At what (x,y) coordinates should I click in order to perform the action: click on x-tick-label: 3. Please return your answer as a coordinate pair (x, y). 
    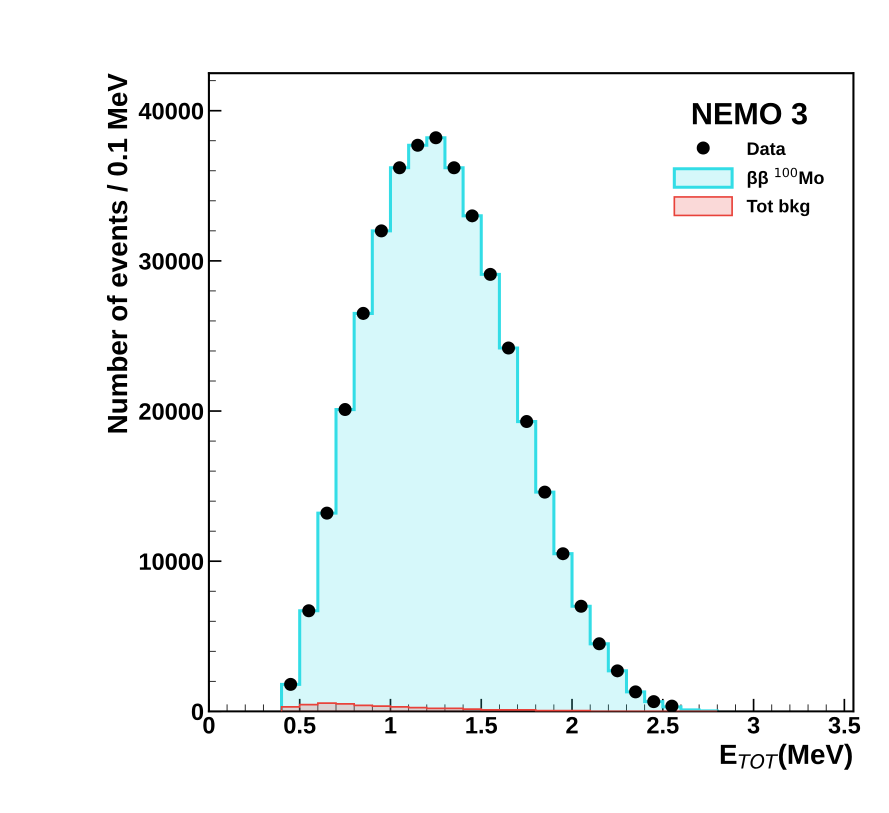
    Looking at the image, I should click on (754, 725).